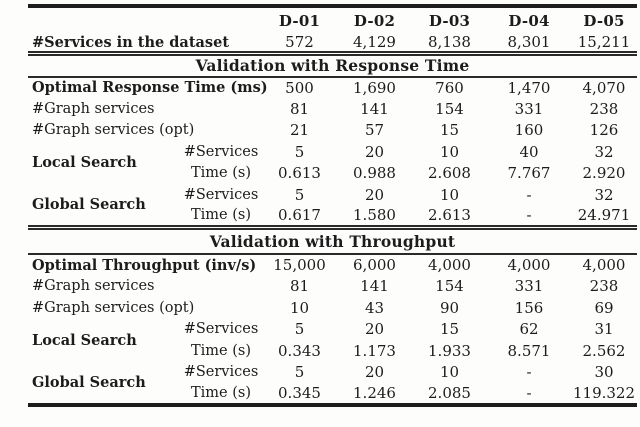 This screenshot has width=640, height=427. What do you see at coordinates (449, 20) in the screenshot?
I see `col-header-d-03: D-03` at bounding box center [449, 20].